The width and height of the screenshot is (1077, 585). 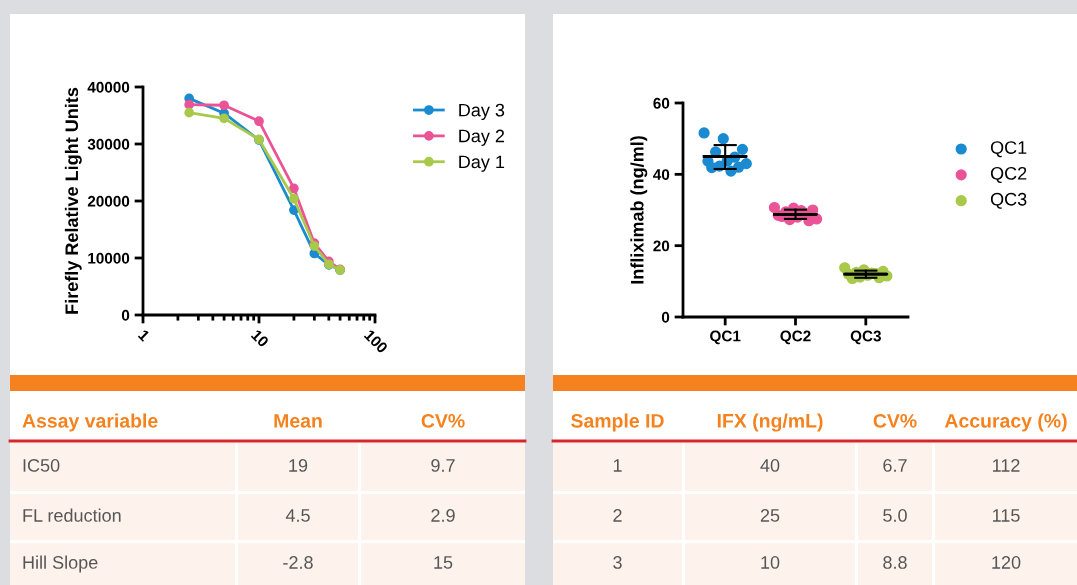 What do you see at coordinates (90, 422) in the screenshot?
I see `category-label: Assay variable` at bounding box center [90, 422].